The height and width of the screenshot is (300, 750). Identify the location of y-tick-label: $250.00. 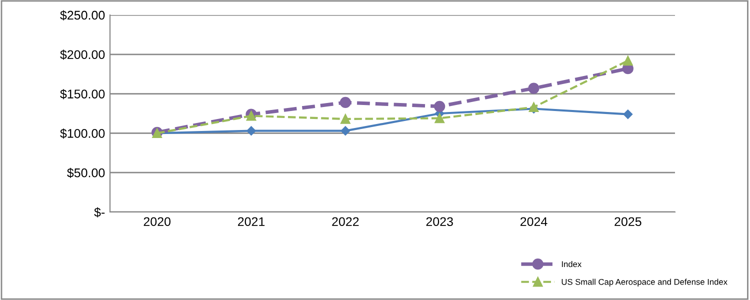
(82, 15).